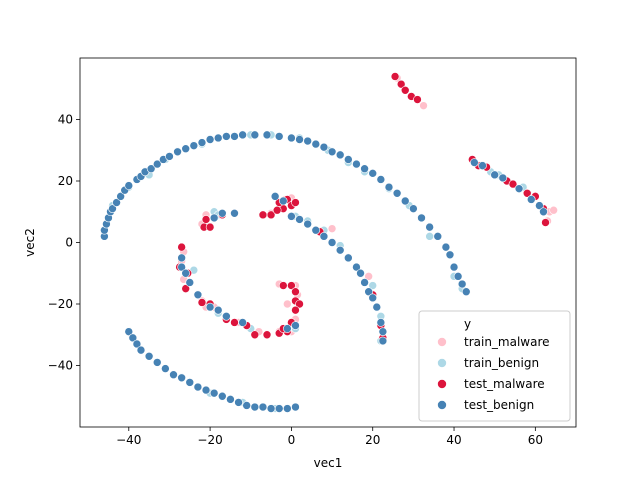 This screenshot has width=640, height=480. I want to click on x-tick-label: −40, so click(128, 440).